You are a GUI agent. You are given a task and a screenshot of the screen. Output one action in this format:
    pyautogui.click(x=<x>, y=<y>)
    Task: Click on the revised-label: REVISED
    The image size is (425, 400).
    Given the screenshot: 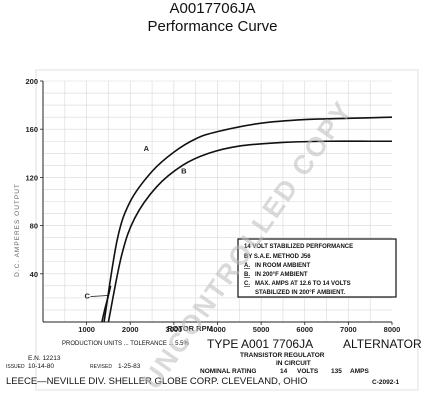 What is the action you would take?
    pyautogui.click(x=101, y=367)
    